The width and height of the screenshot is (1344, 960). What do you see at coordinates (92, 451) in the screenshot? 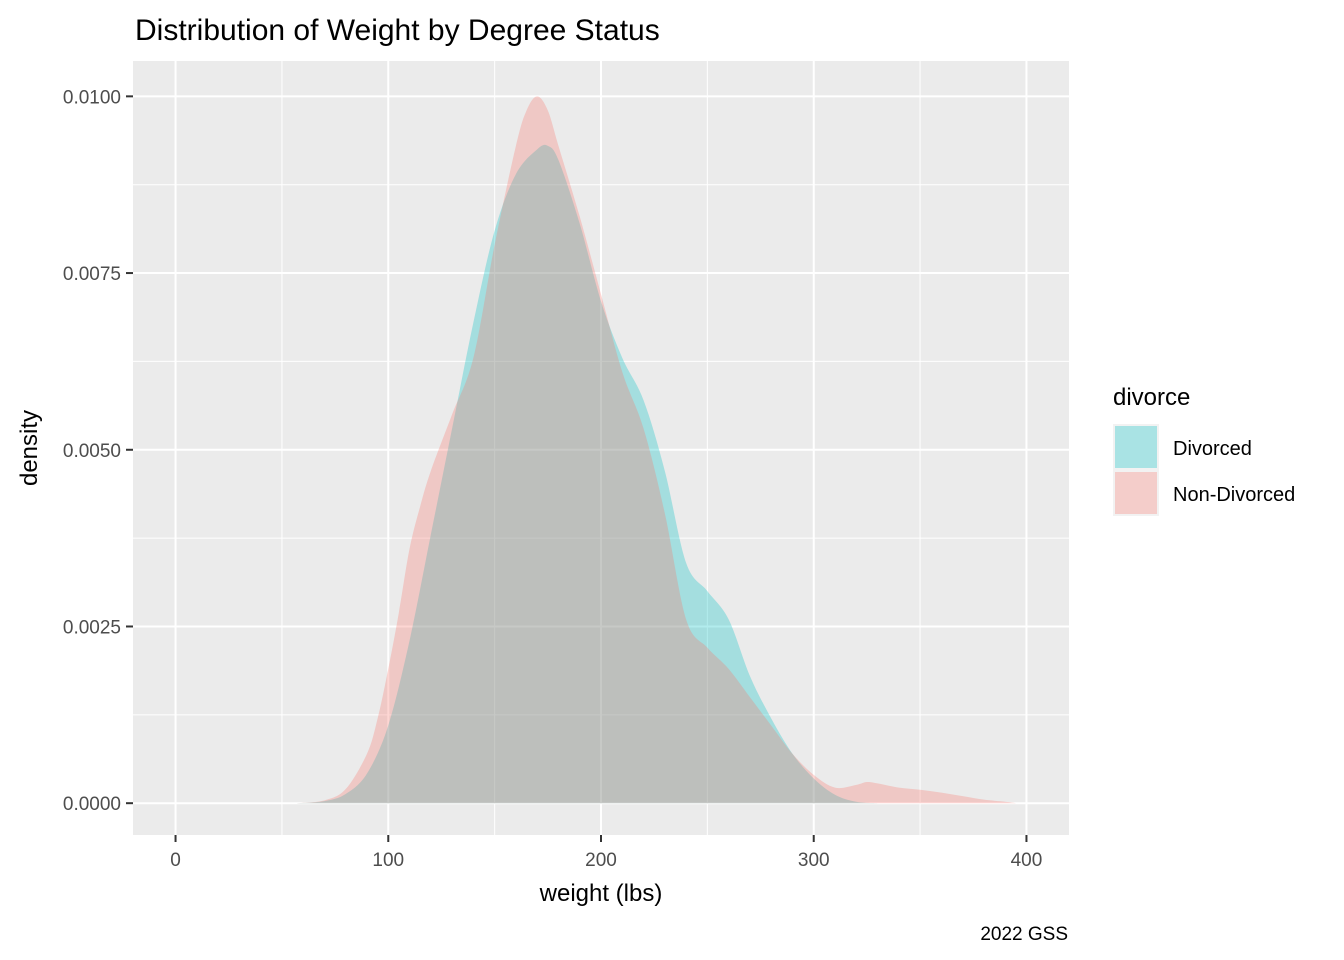
I see `y-tick-label: 0.0050` at bounding box center [92, 451].